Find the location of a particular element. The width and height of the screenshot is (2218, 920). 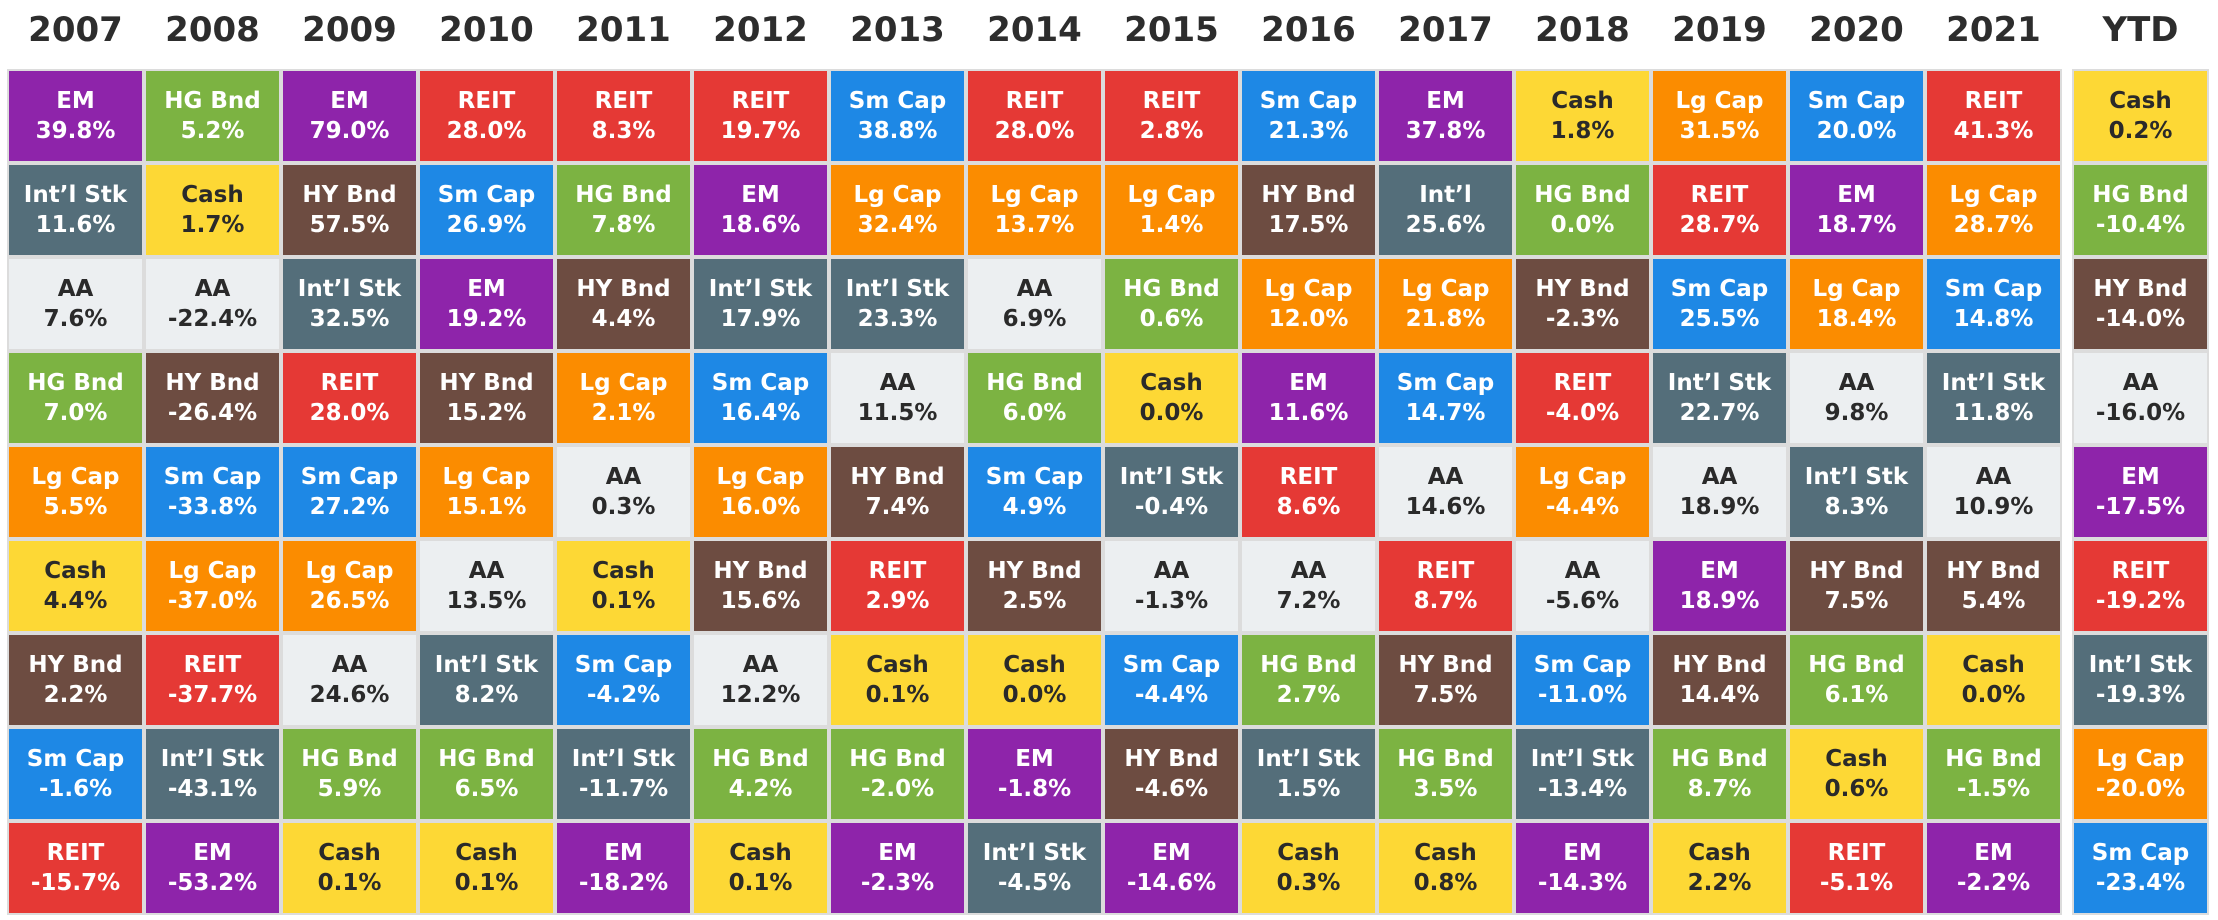

cell-return-value: 0.0% is located at coordinates (1034, 695).